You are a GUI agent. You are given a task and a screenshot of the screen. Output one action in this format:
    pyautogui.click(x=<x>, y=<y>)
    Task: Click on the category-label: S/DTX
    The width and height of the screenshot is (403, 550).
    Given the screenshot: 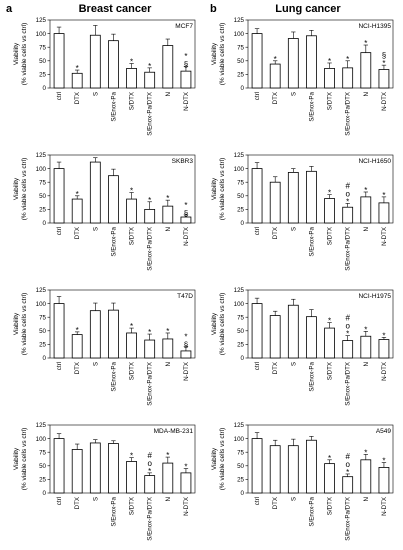 What is the action you would take?
    pyautogui.click(x=132, y=371)
    